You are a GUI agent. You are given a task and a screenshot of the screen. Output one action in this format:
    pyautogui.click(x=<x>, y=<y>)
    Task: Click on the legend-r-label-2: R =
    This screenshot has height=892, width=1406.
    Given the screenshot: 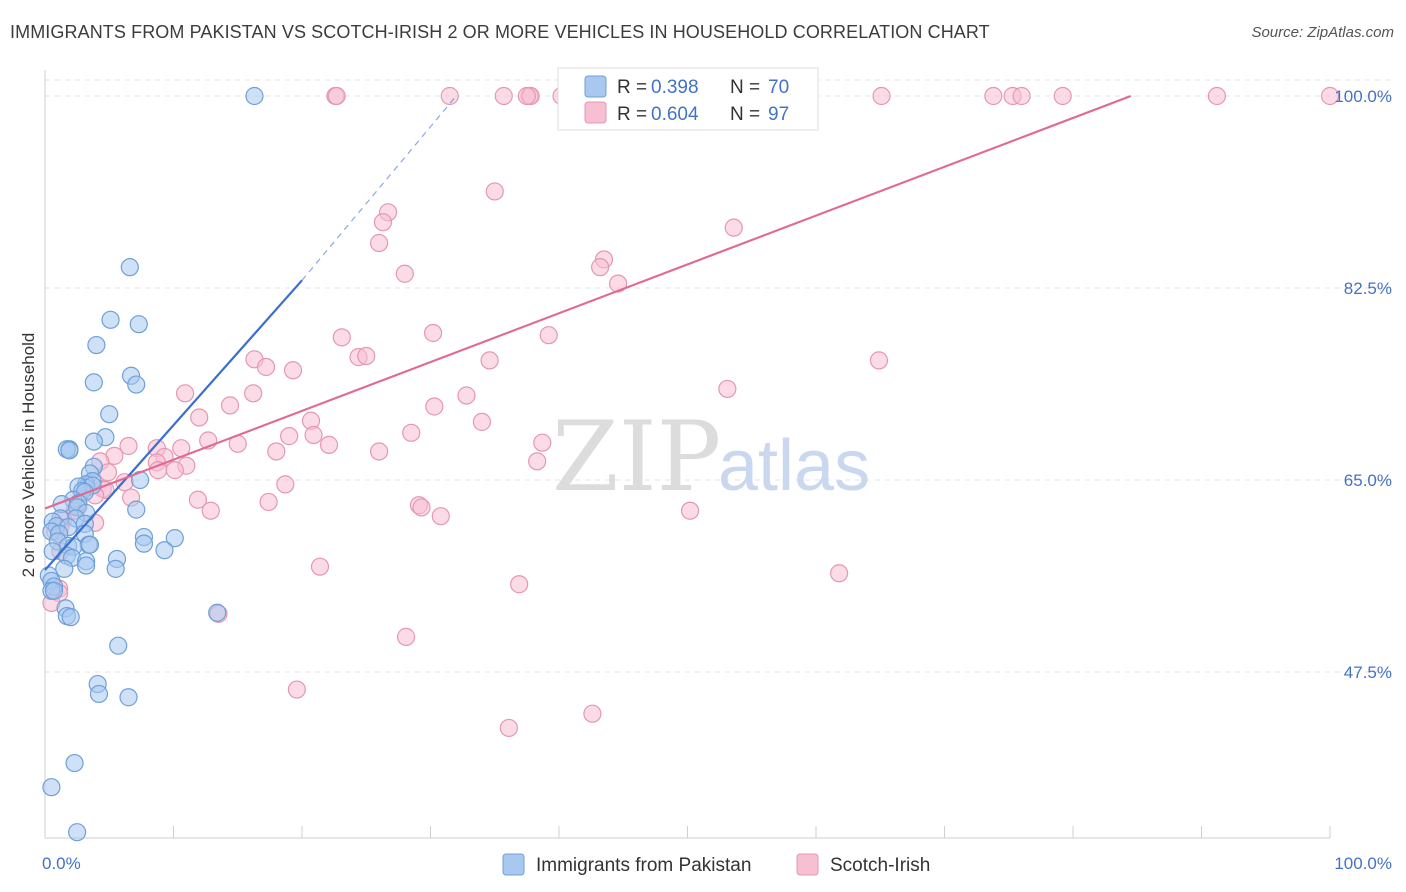 What is the action you would take?
    pyautogui.click(x=632, y=114)
    